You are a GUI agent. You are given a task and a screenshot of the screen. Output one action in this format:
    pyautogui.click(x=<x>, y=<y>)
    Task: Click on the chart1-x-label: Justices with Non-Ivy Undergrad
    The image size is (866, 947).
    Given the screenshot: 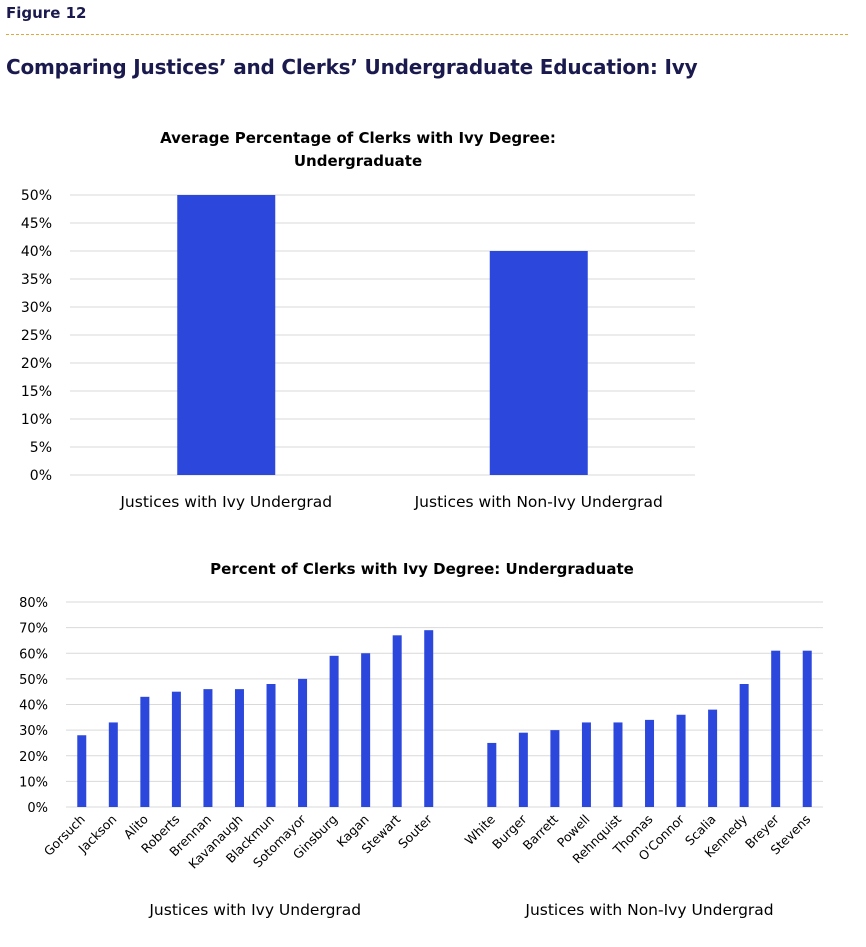 What is the action you would take?
    pyautogui.click(x=538, y=502)
    